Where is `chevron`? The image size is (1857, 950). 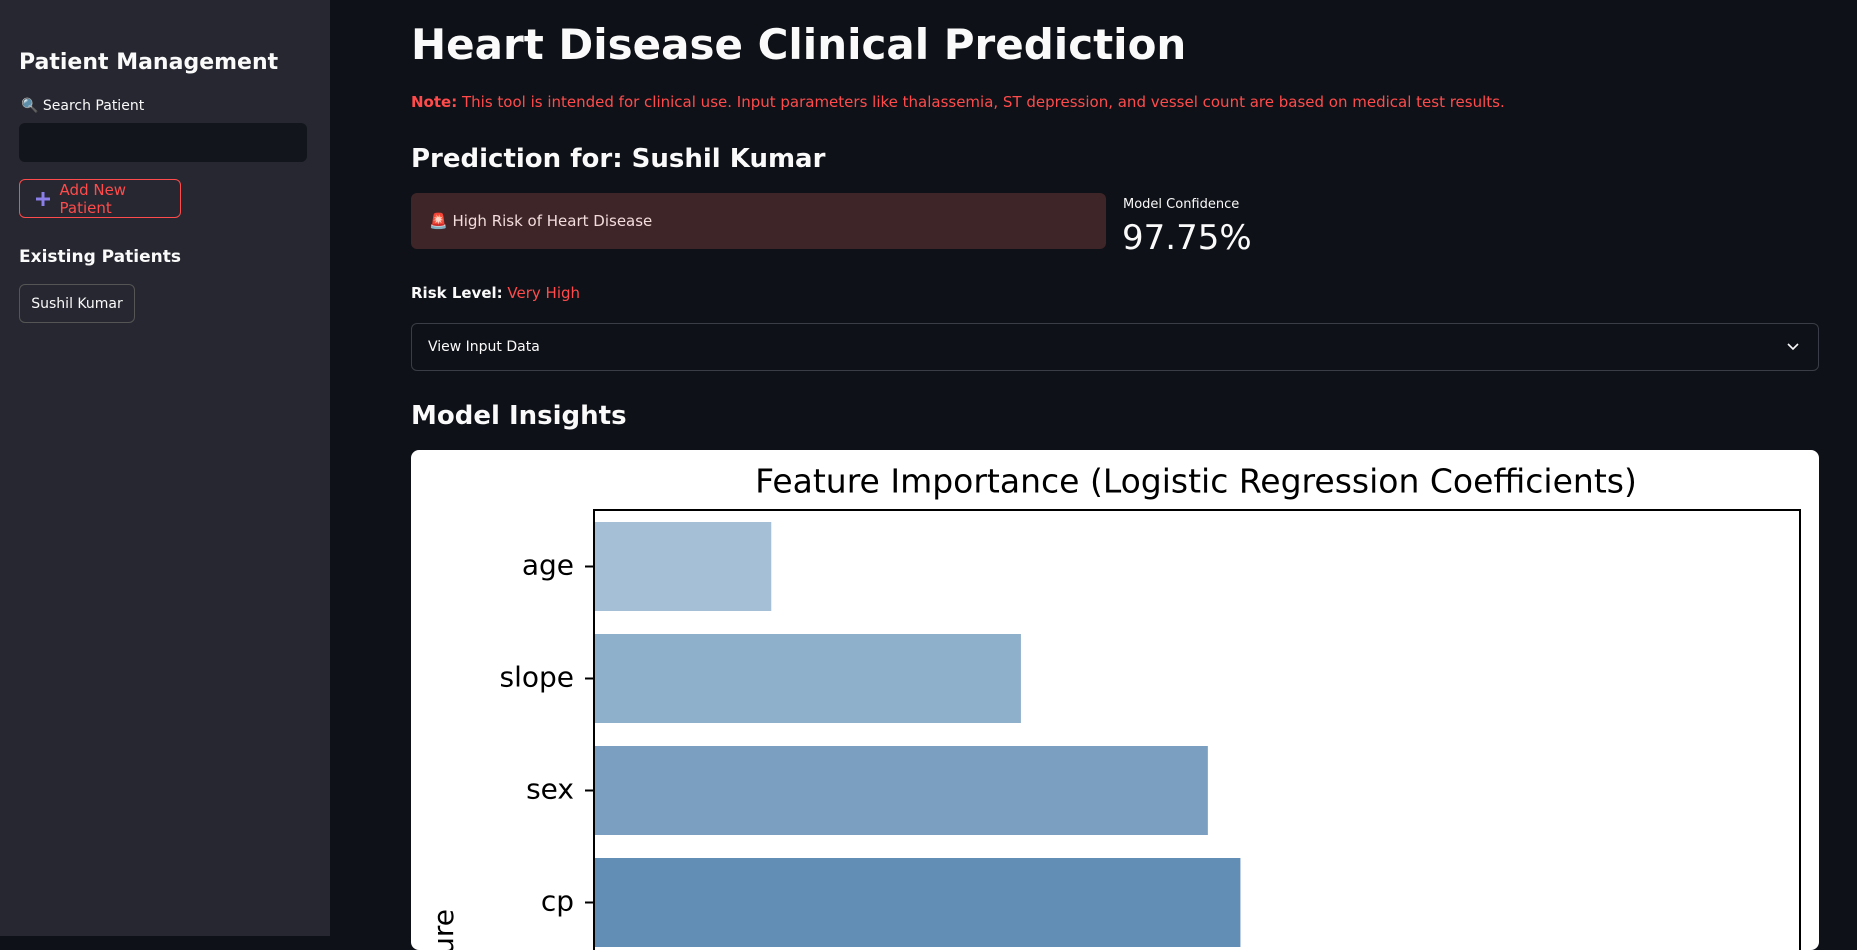
chevron is located at coordinates (1793, 347).